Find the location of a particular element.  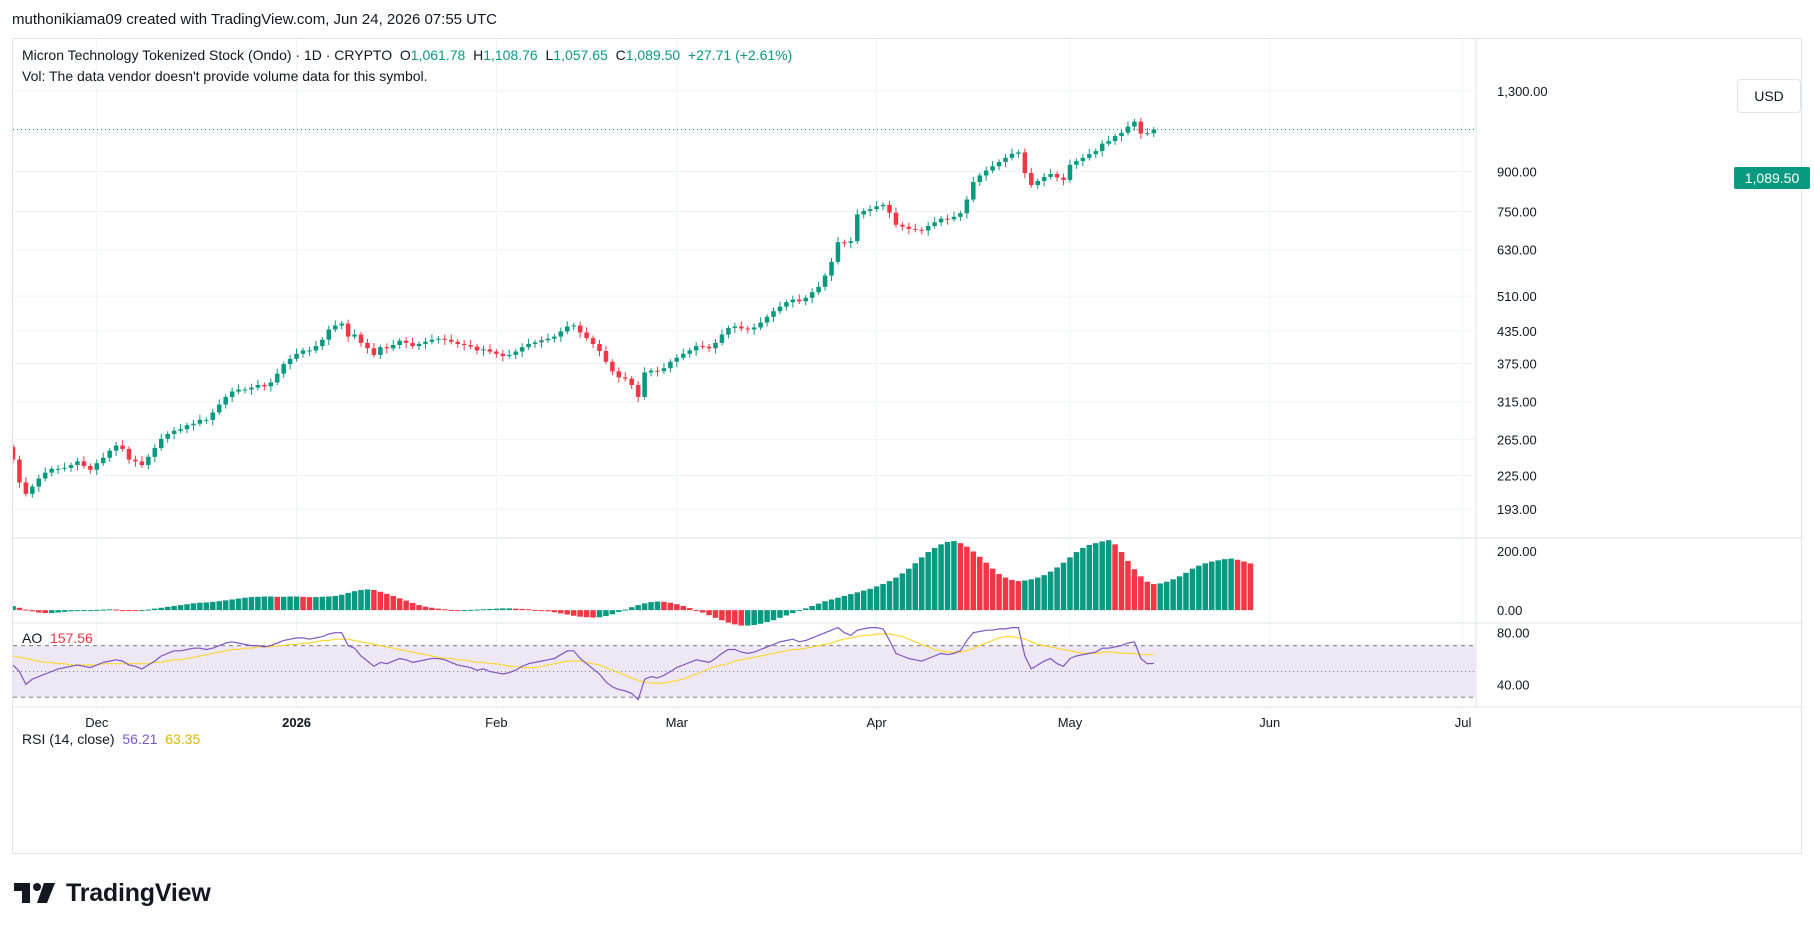

rsi-axis-tick-label: 40.00 is located at coordinates (1513, 684).